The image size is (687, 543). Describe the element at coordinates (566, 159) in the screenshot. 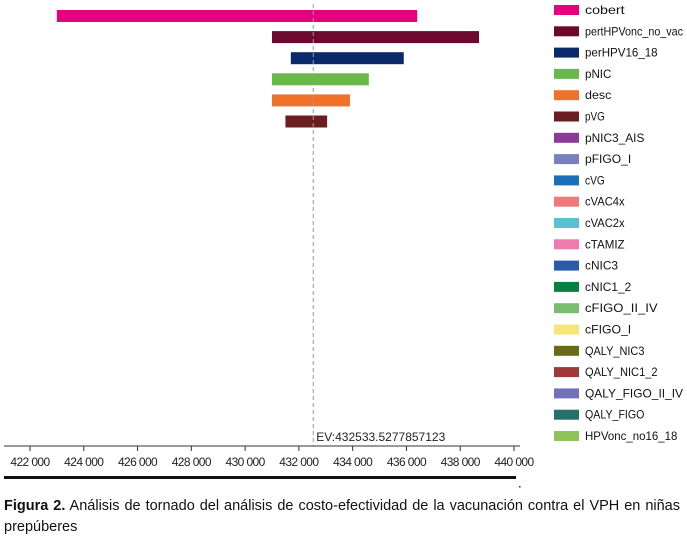

I see `legend-swatch-pFIGO_I` at that location.